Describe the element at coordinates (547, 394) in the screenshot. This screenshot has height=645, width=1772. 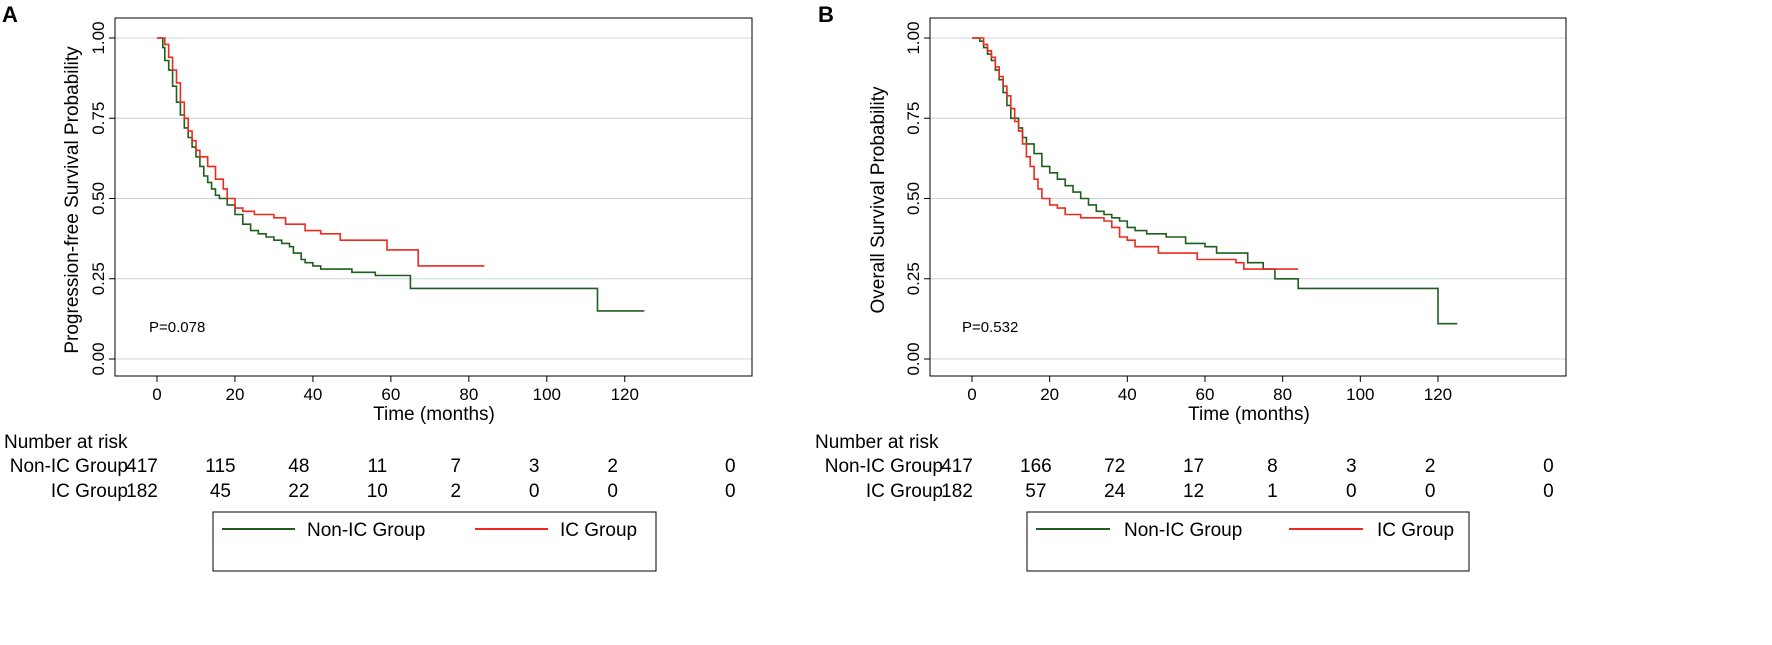
I see `x-tick-label-a-5: 100` at that location.